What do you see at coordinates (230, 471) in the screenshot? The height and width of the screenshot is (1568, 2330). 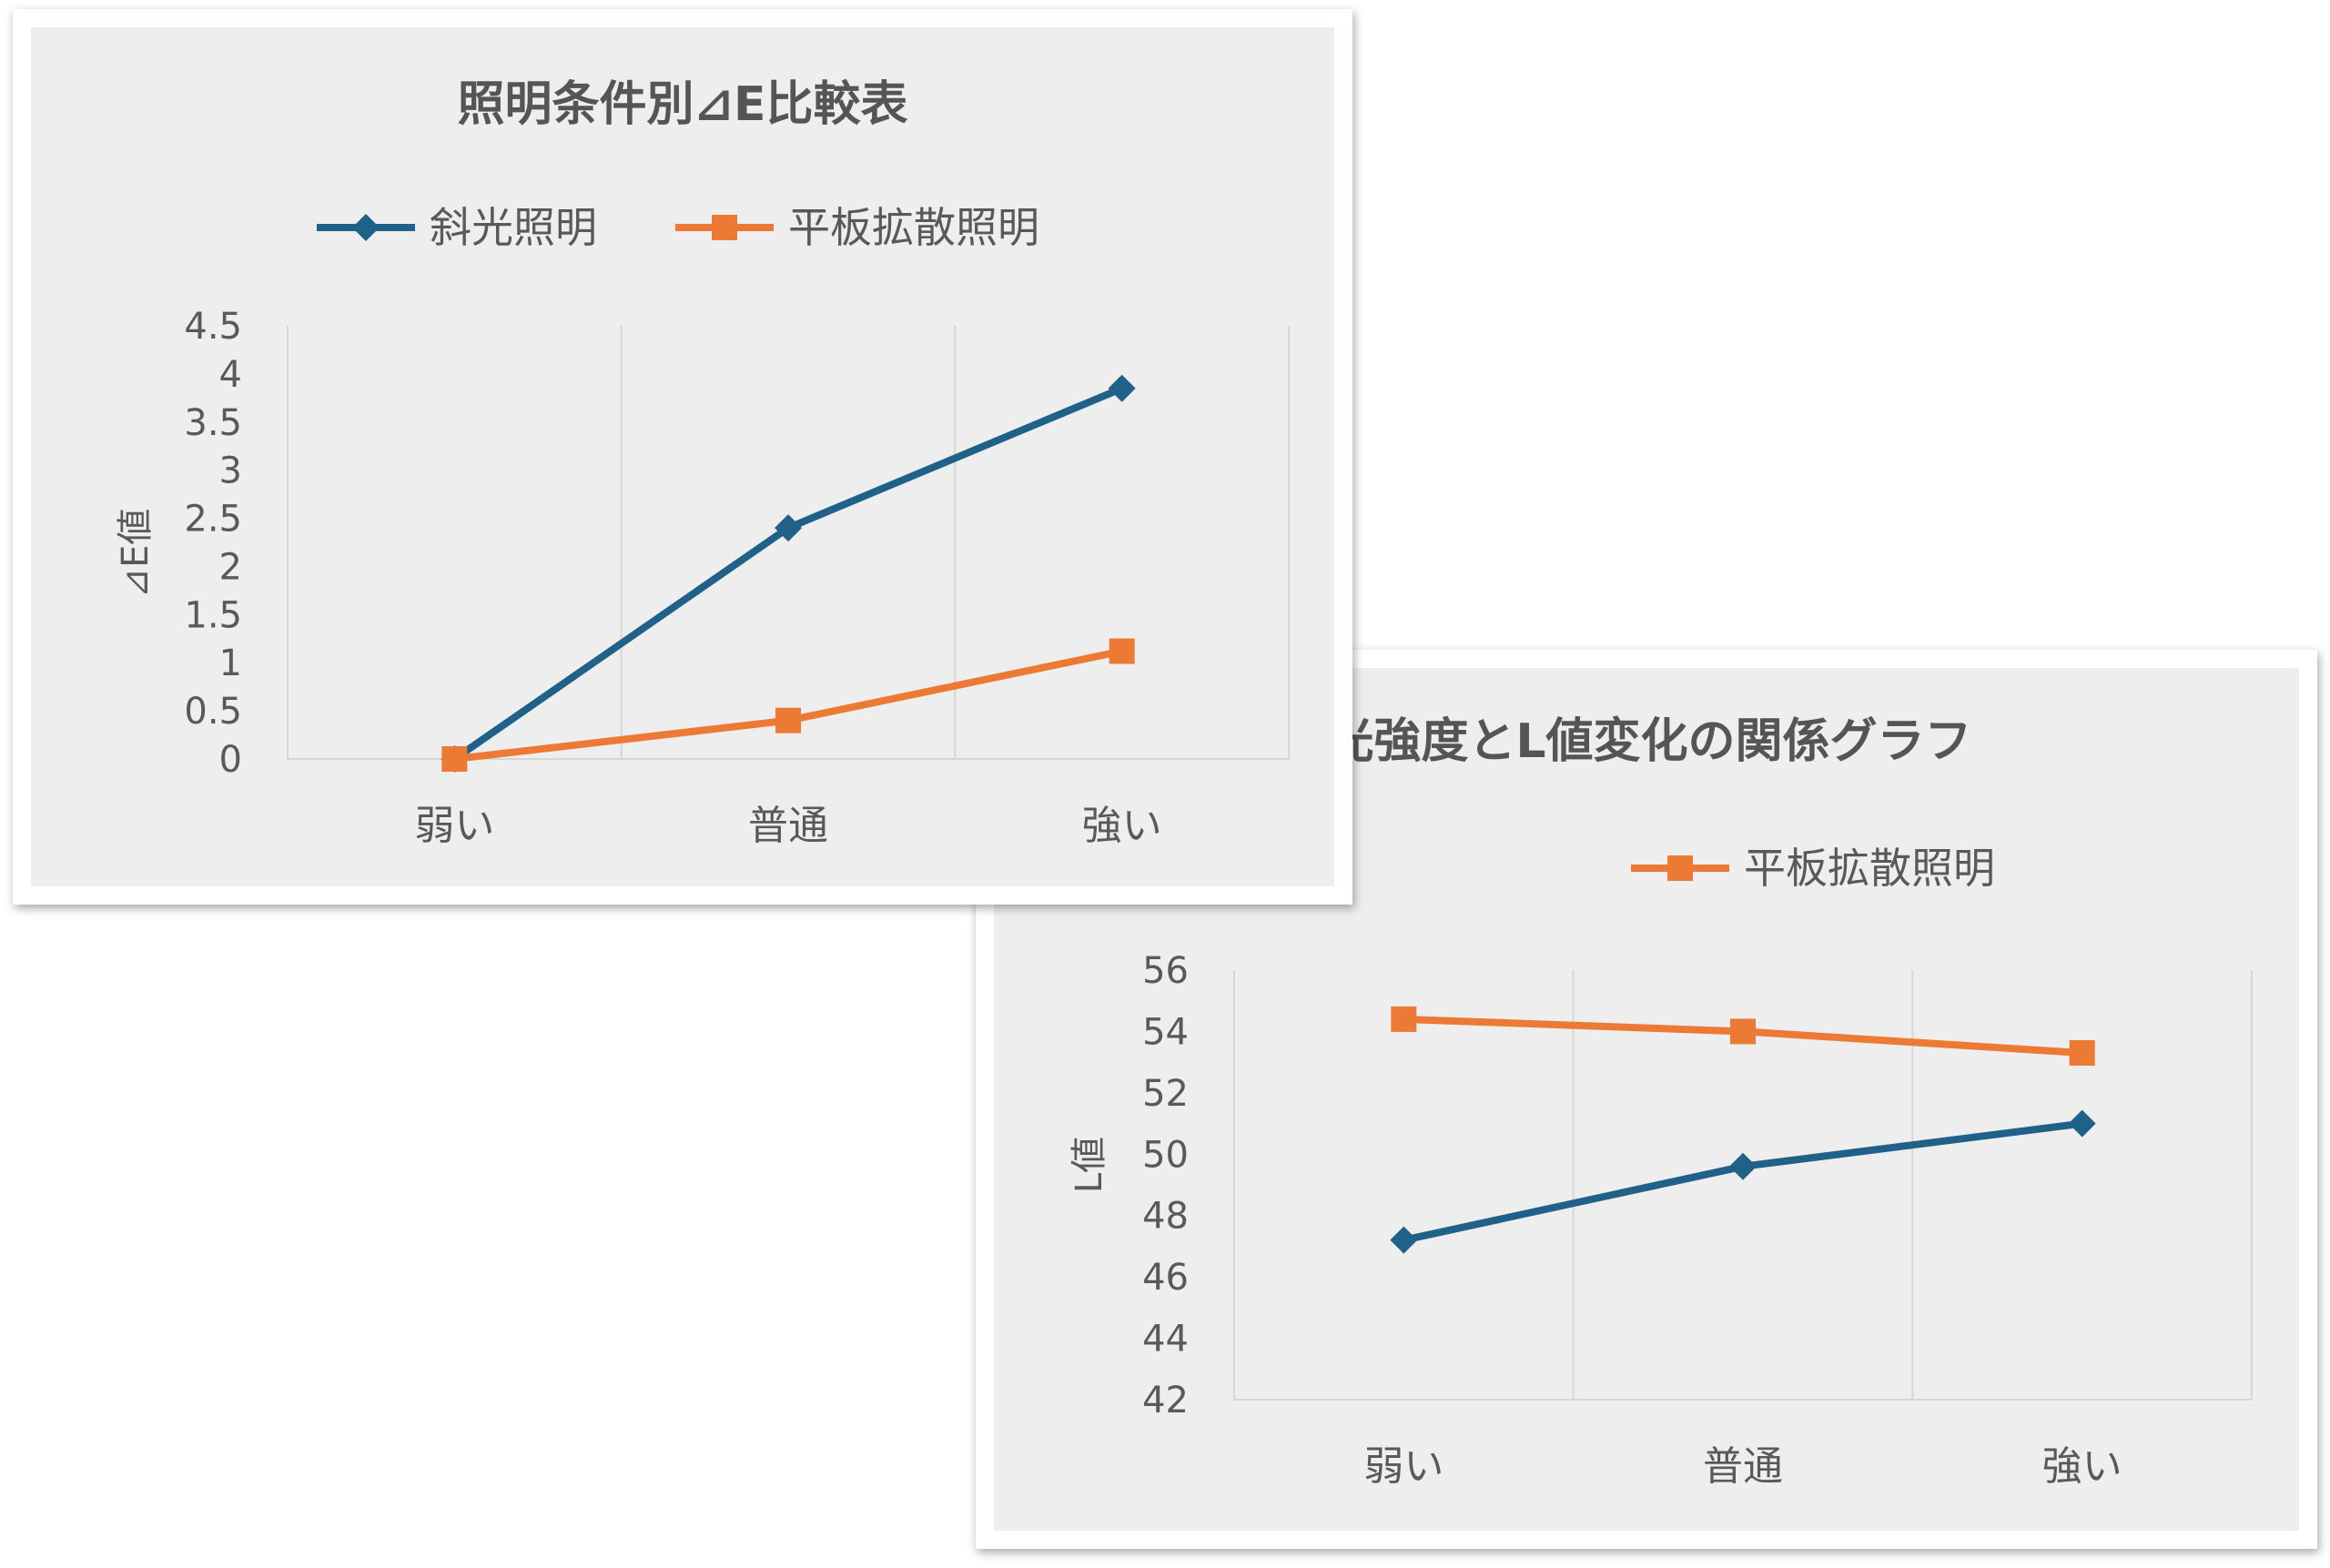 I see `y-tick-label: 3` at bounding box center [230, 471].